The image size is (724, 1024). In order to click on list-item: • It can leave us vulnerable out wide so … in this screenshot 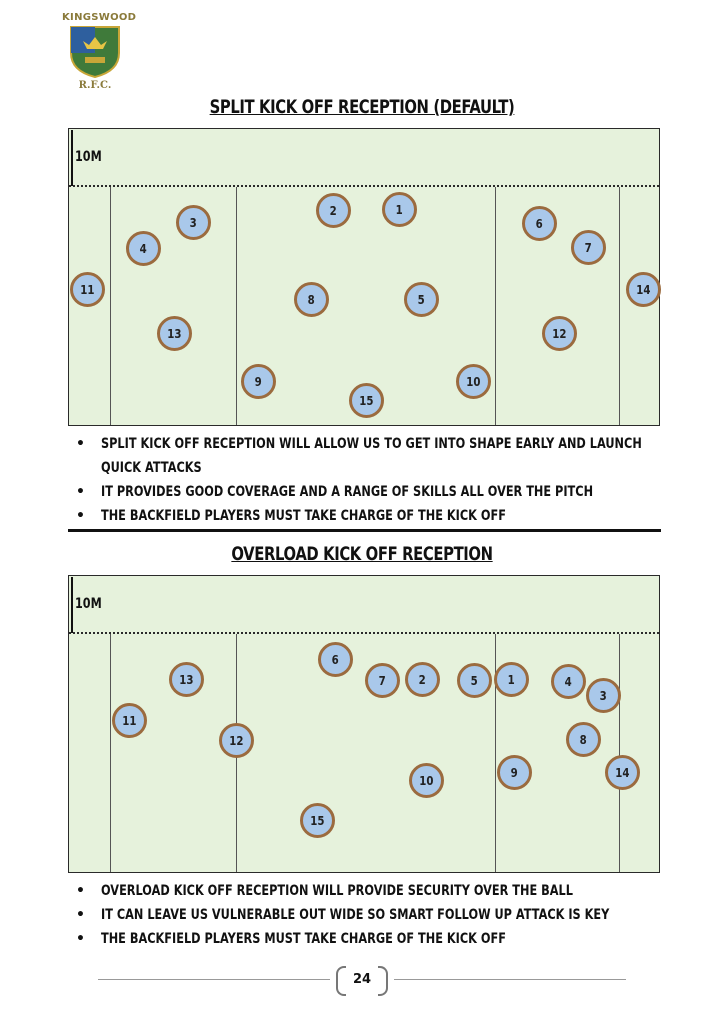, I will do `click(343, 915)`.